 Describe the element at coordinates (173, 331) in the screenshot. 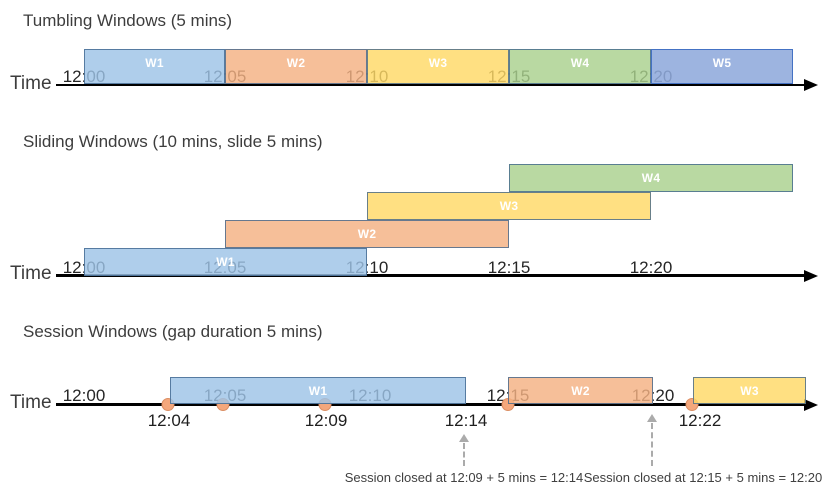

I see `session-title: Session Windows (gap duration 5 mins)` at that location.